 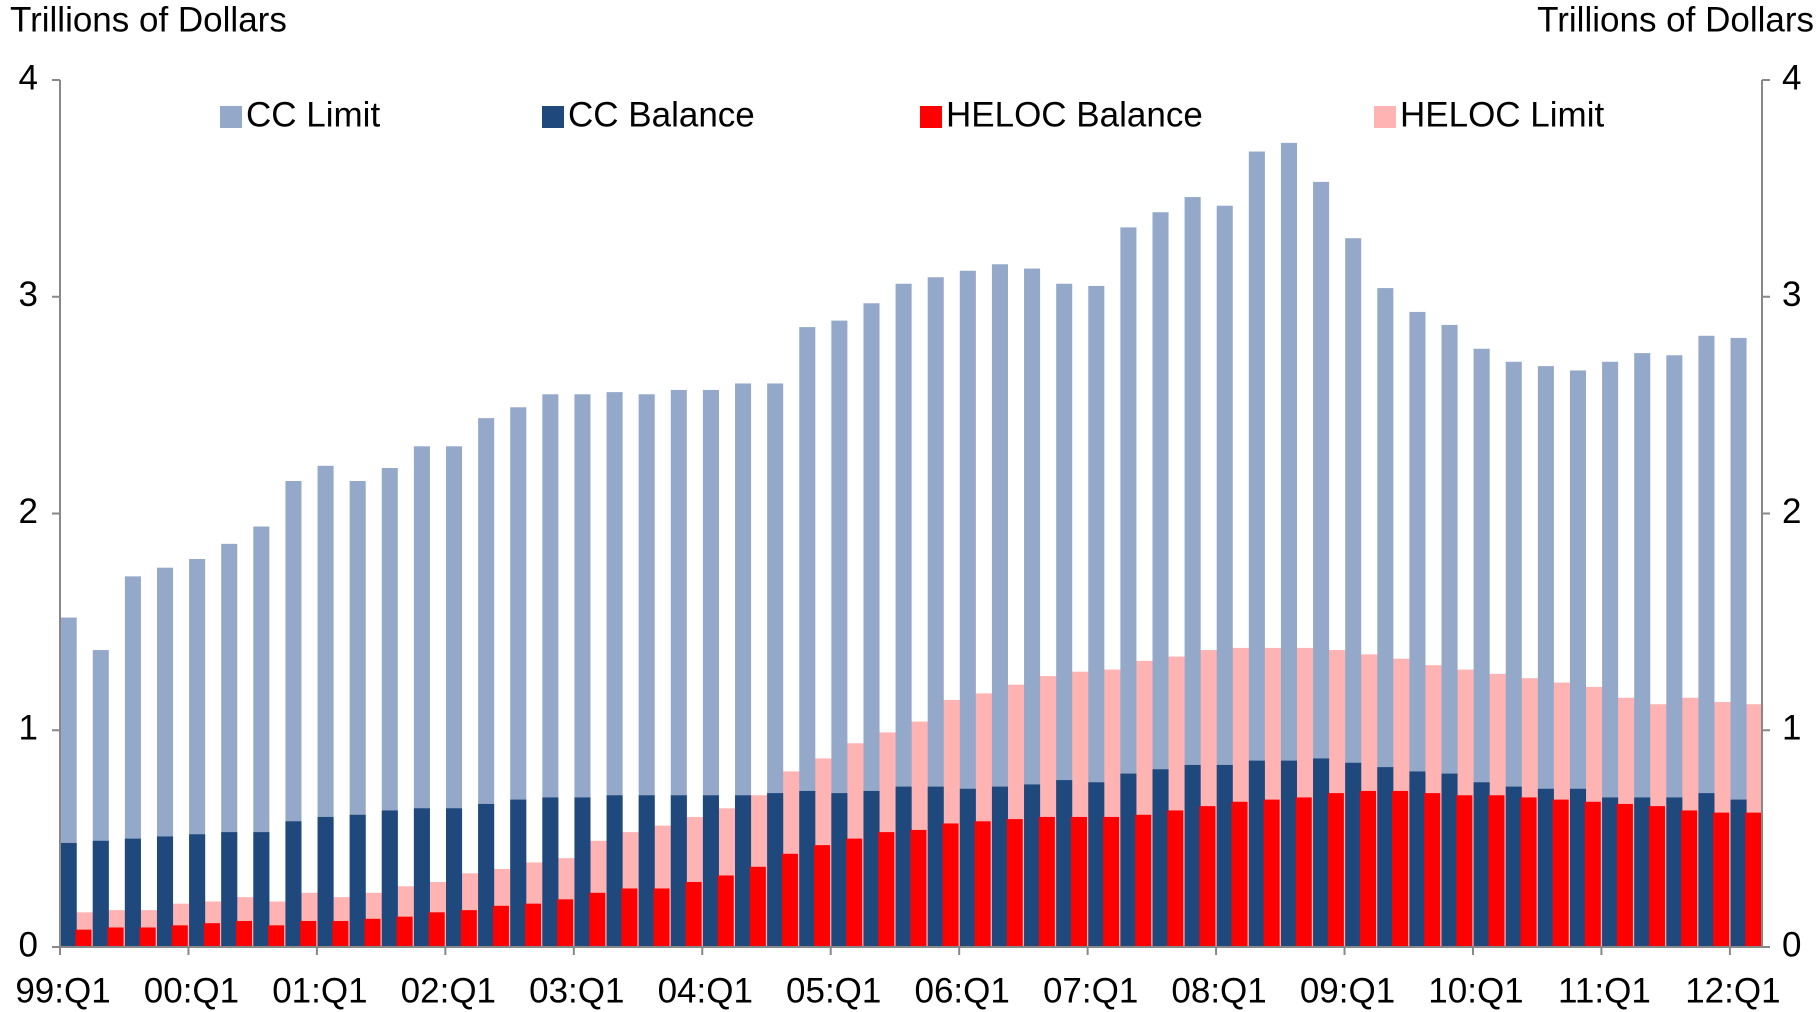 I want to click on x-tick-label: 12:Q1, so click(x=1732, y=990).